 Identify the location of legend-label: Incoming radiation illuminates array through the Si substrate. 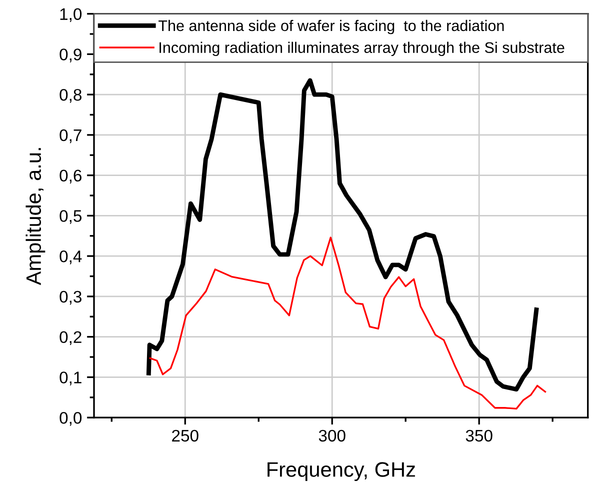
(362, 49).